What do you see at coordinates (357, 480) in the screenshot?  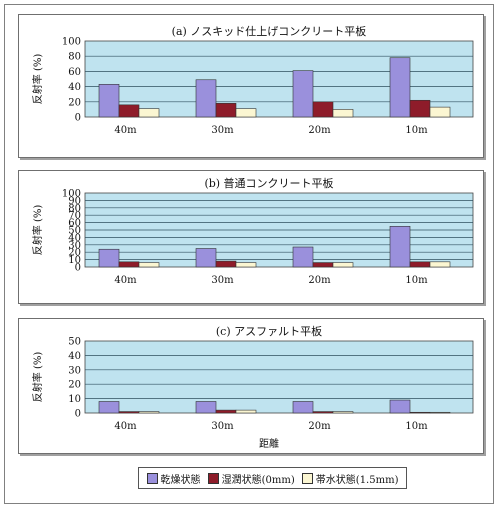 I see `legend-label-flooded: 帯水状態(1.5mm)` at bounding box center [357, 480].